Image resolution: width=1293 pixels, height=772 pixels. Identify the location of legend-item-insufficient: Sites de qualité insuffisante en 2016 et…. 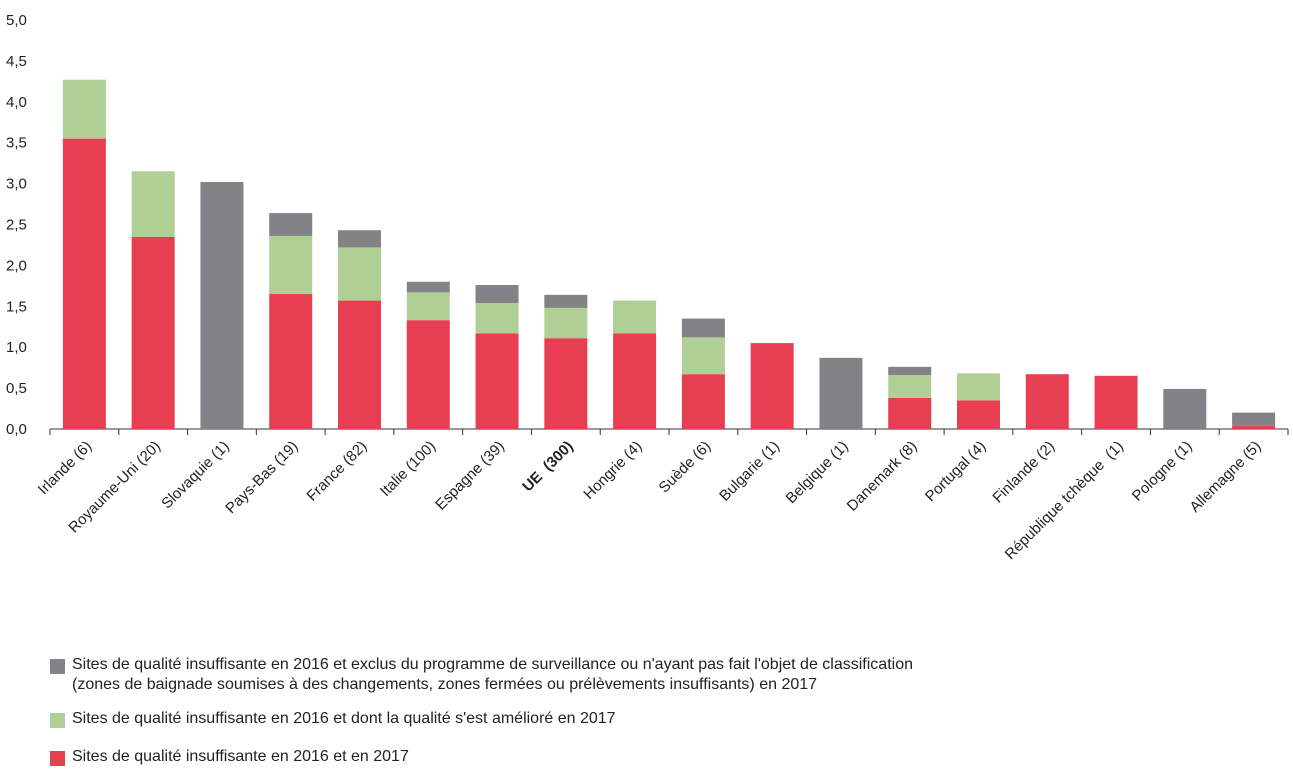
(650, 757).